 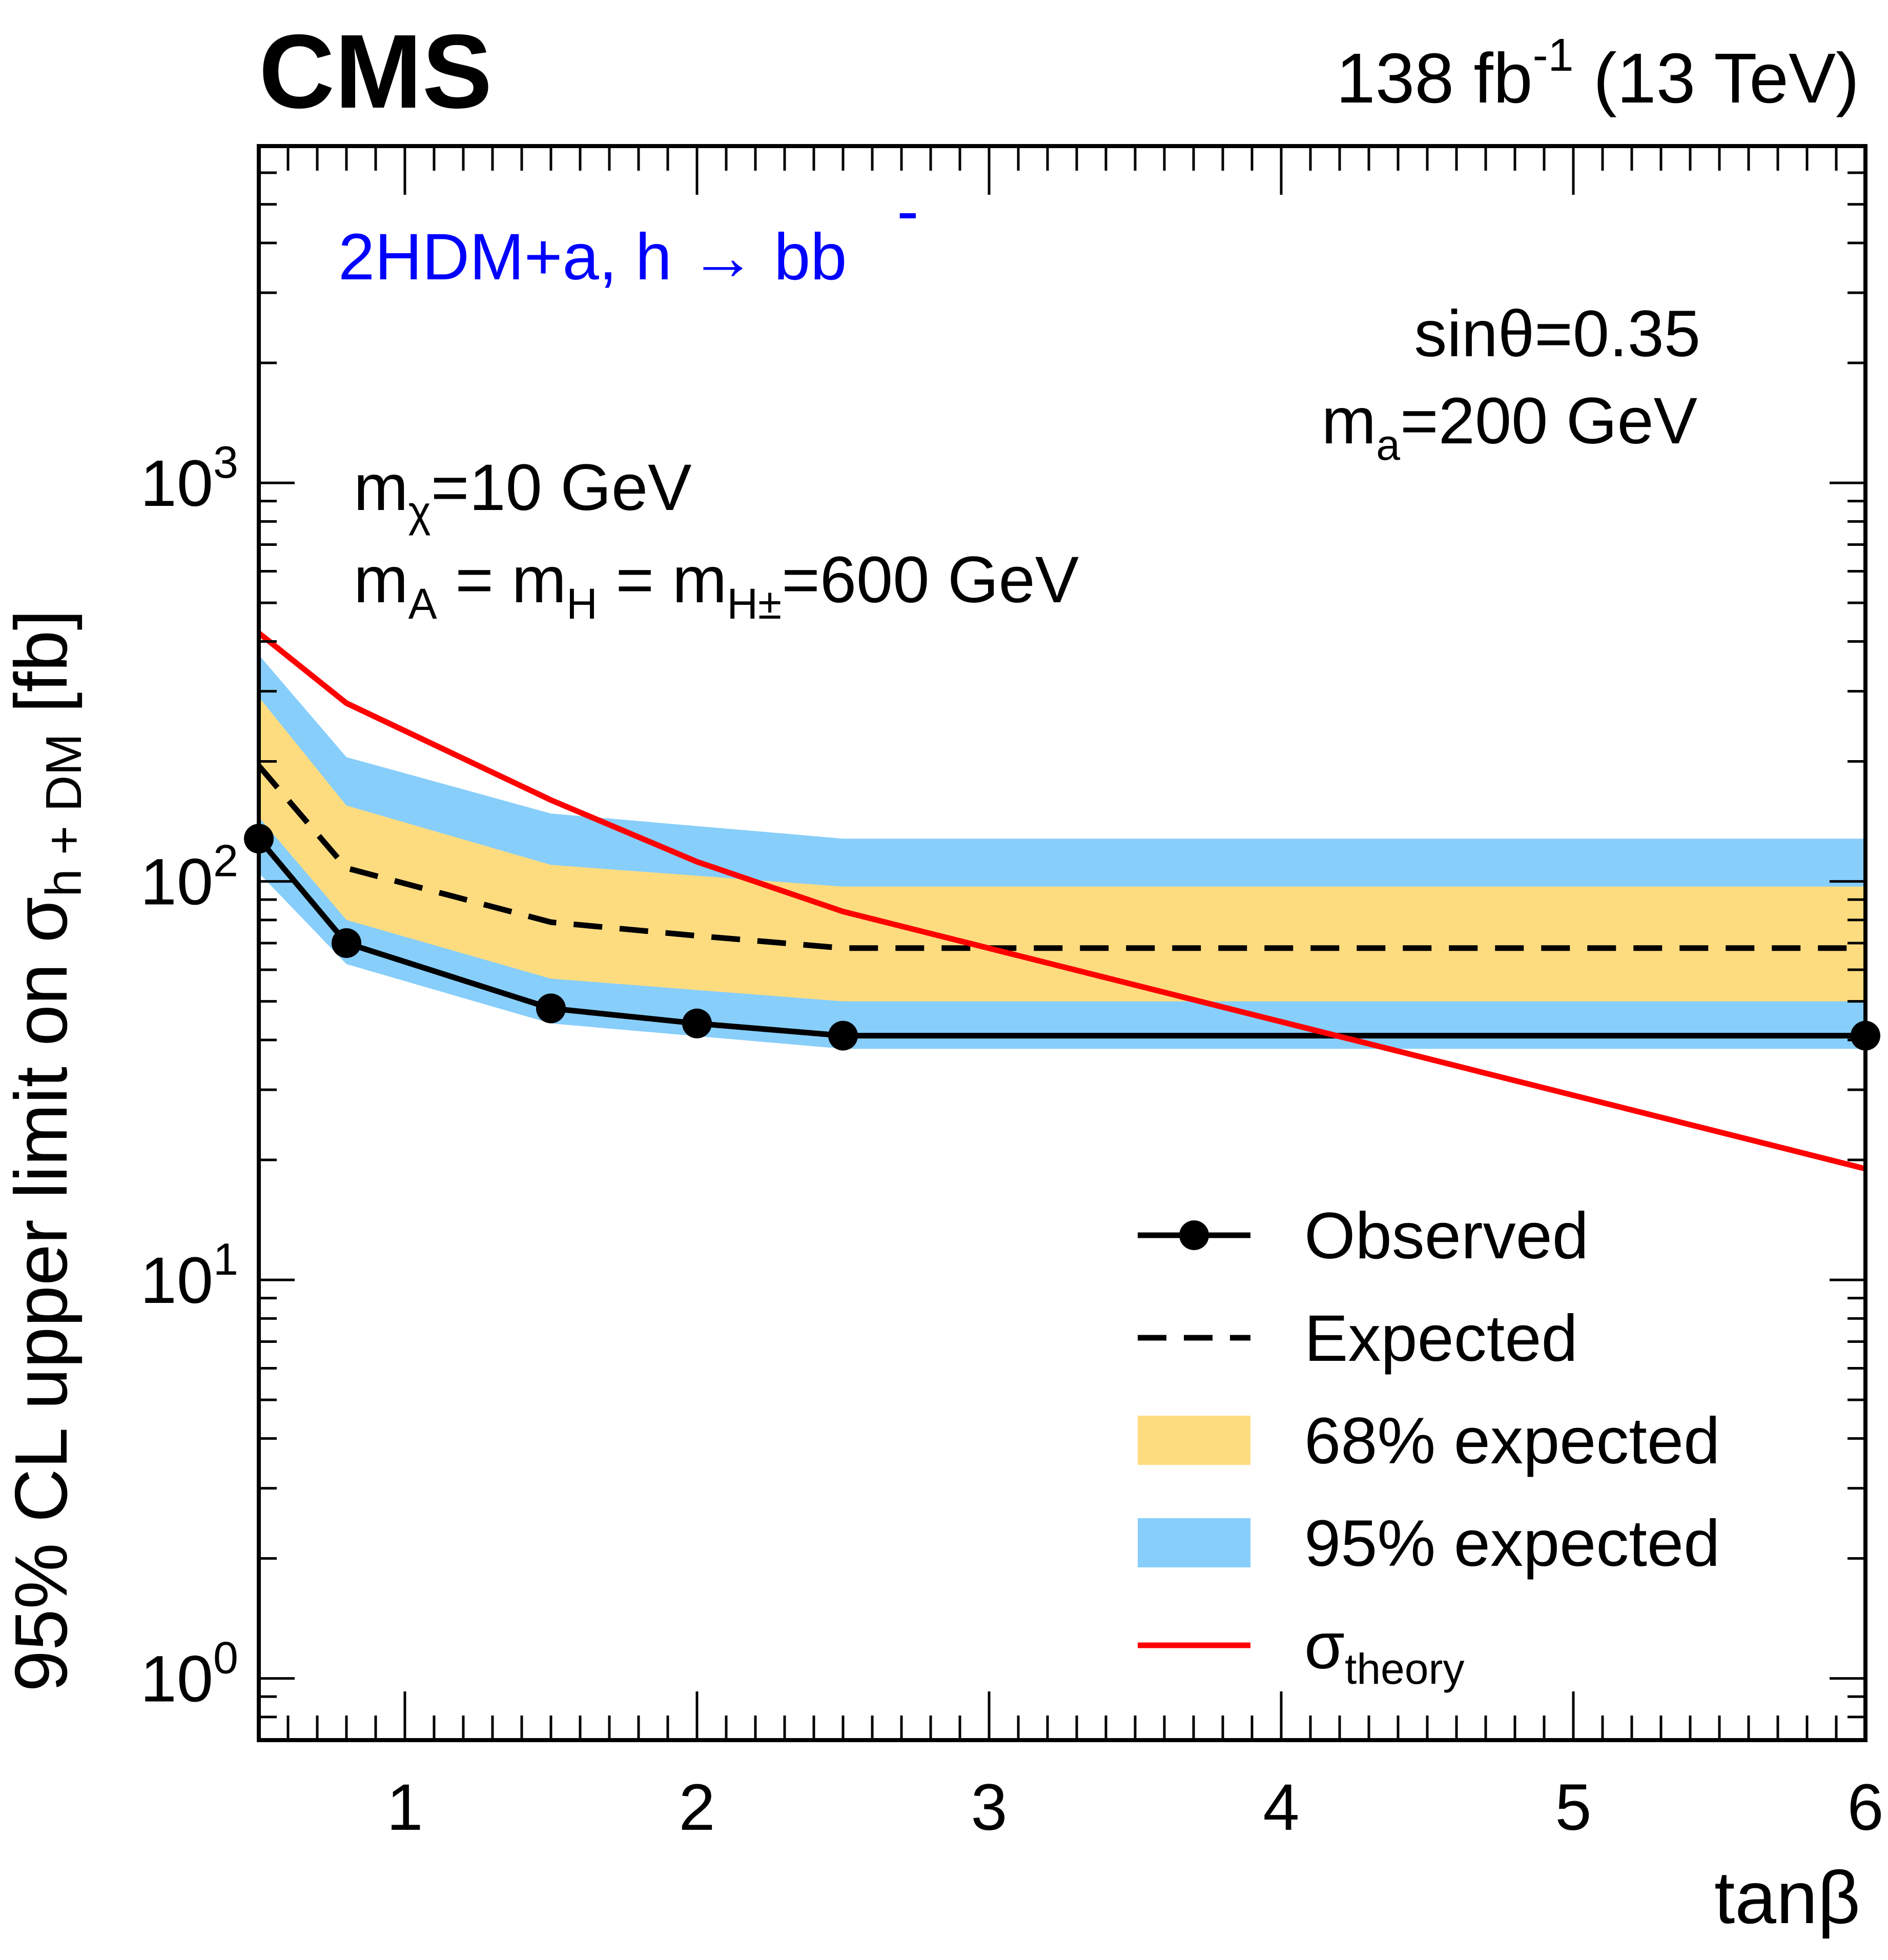 I want to click on expected-line, so click(x=1060, y=857).